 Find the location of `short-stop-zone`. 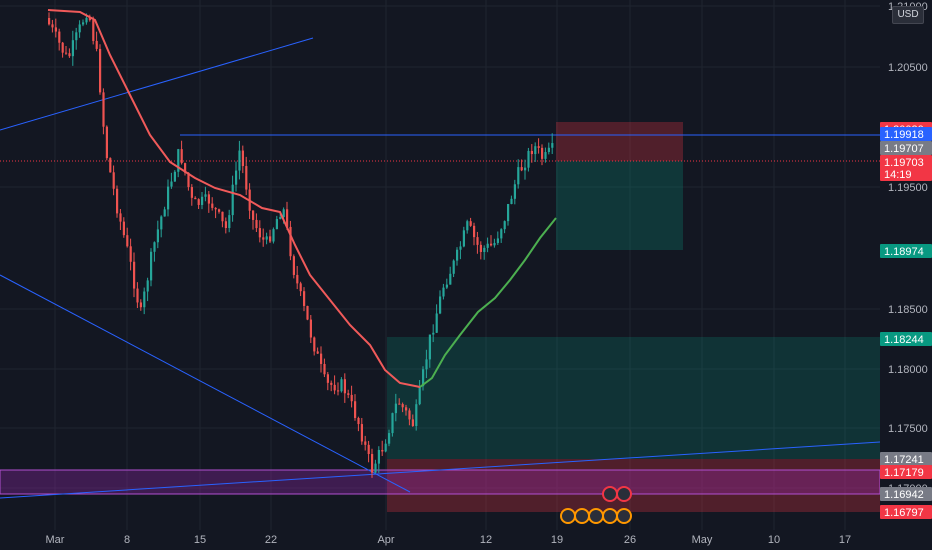

short-stop-zone is located at coordinates (619, 141).